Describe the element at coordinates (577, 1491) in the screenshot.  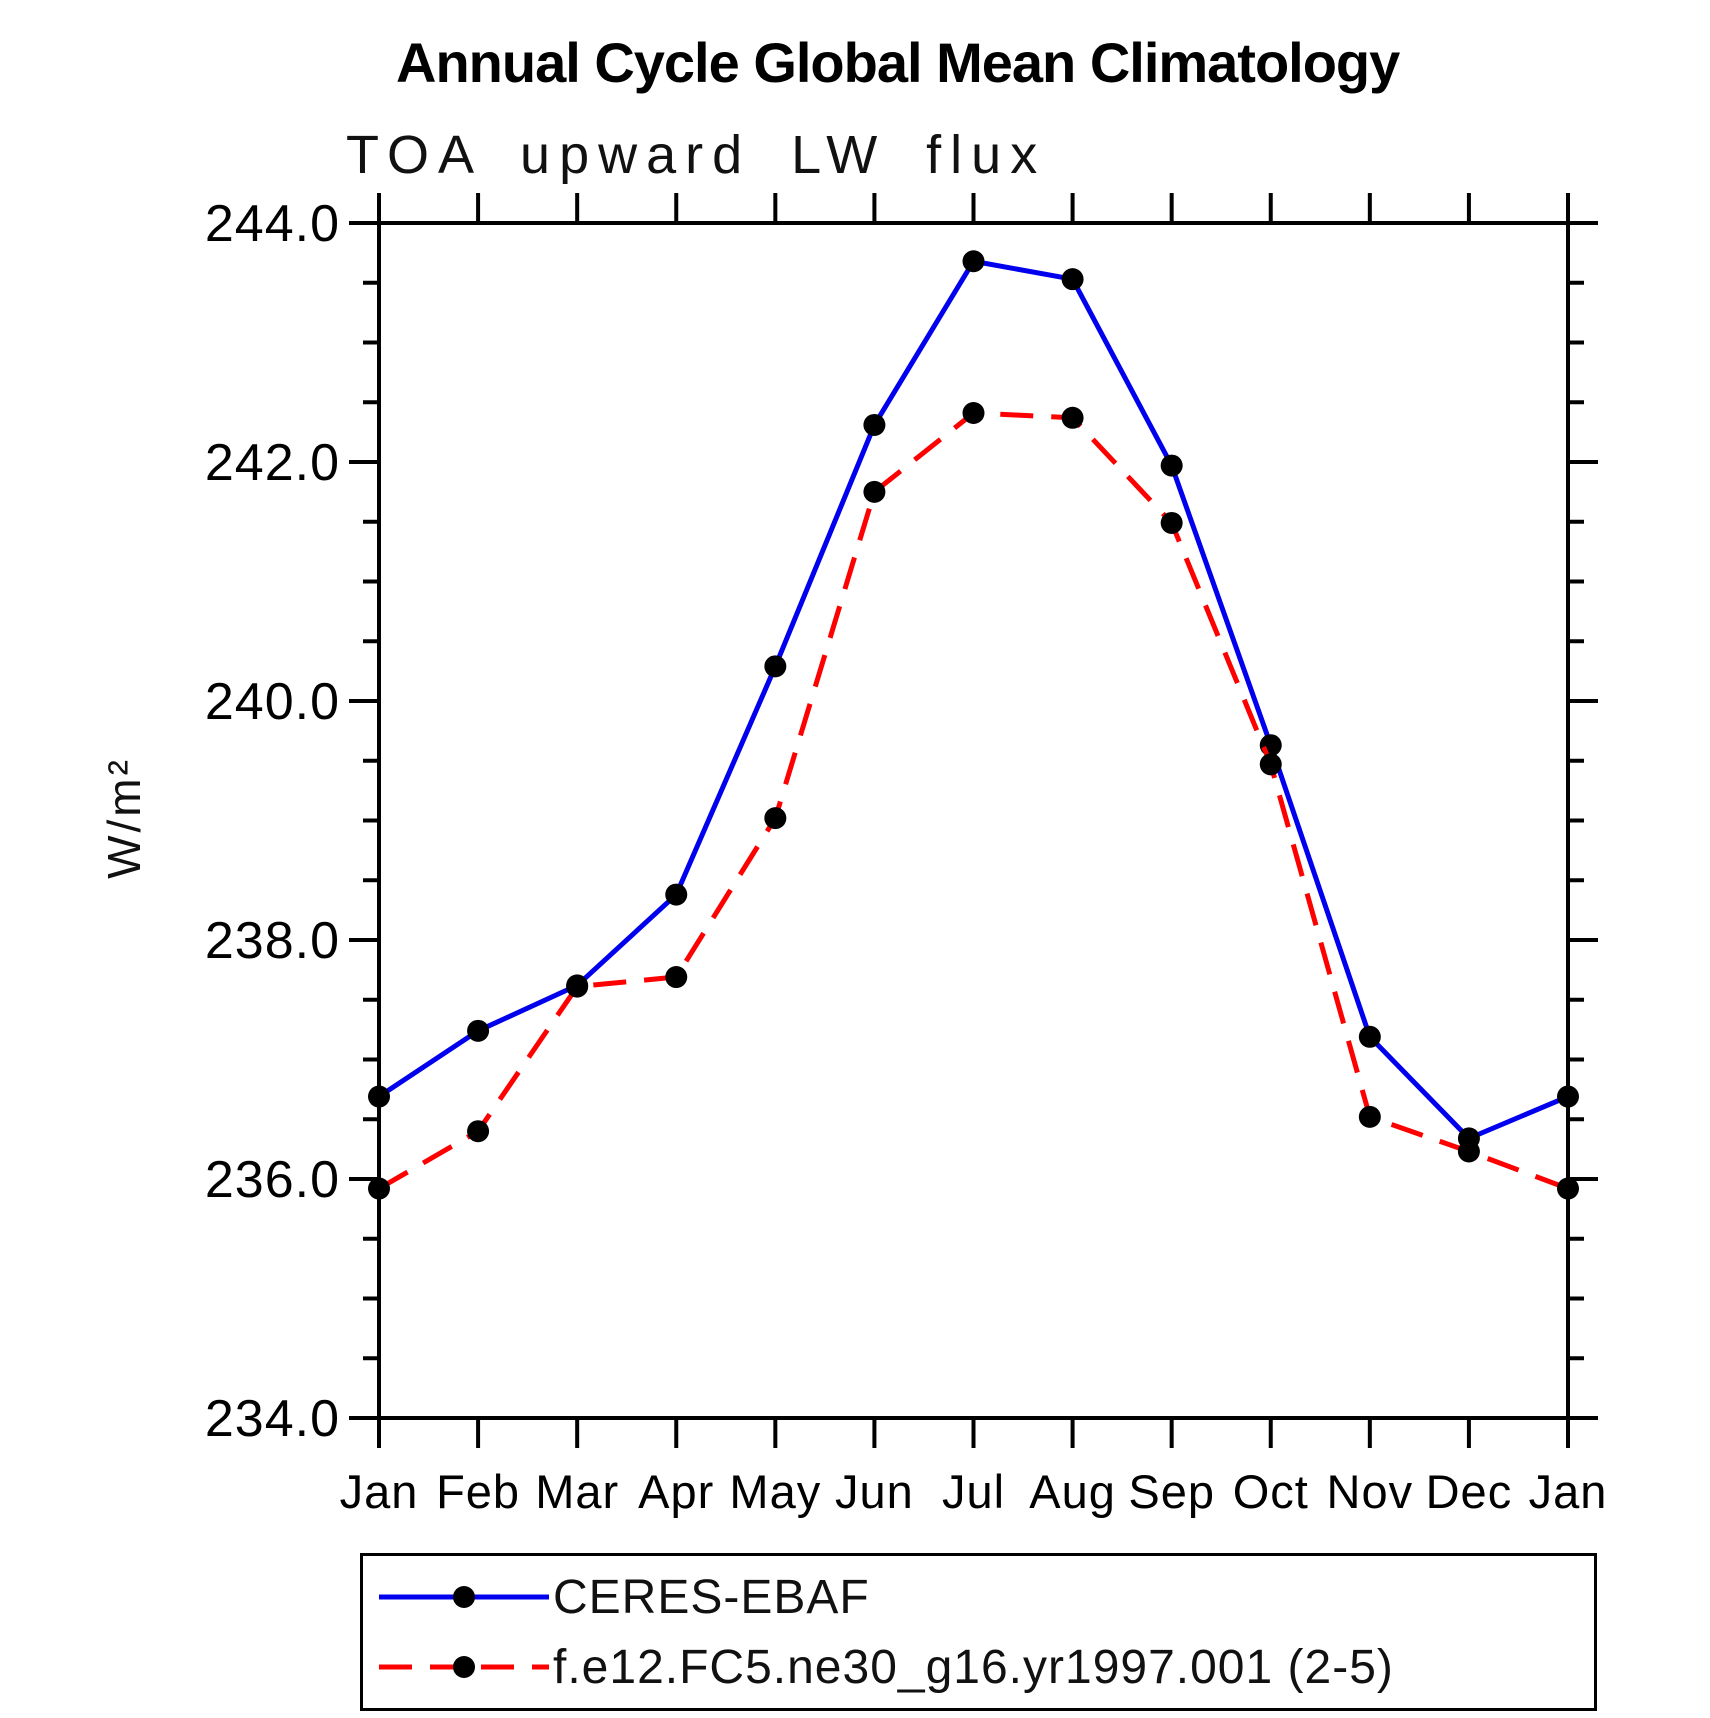
I see `x-tick-label: Mar` at that location.